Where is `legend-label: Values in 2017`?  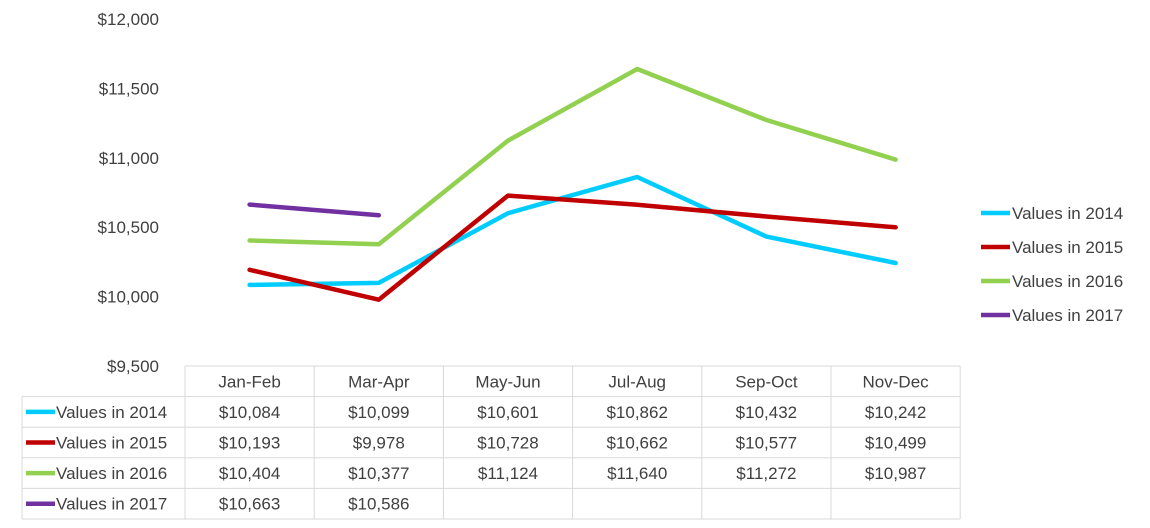 legend-label: Values in 2017 is located at coordinates (1067, 315).